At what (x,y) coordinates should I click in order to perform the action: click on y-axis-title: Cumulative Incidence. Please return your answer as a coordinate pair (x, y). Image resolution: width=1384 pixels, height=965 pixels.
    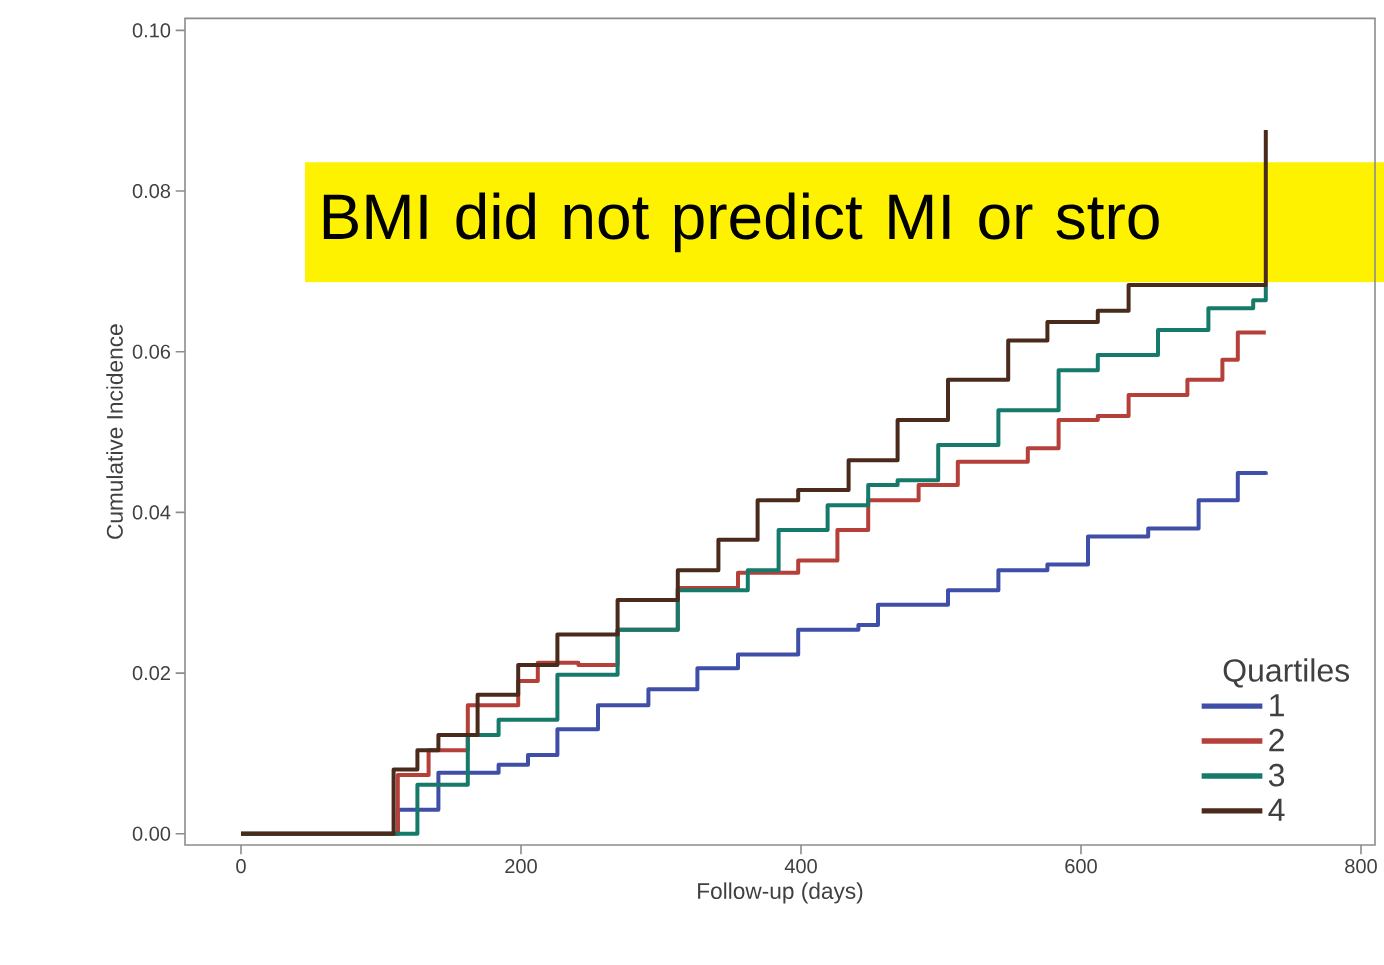
    Looking at the image, I should click on (114, 431).